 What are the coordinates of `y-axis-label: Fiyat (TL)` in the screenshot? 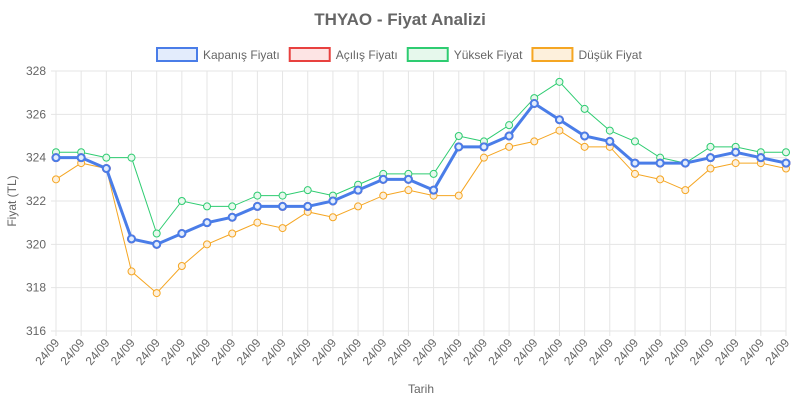 It's located at (12, 200).